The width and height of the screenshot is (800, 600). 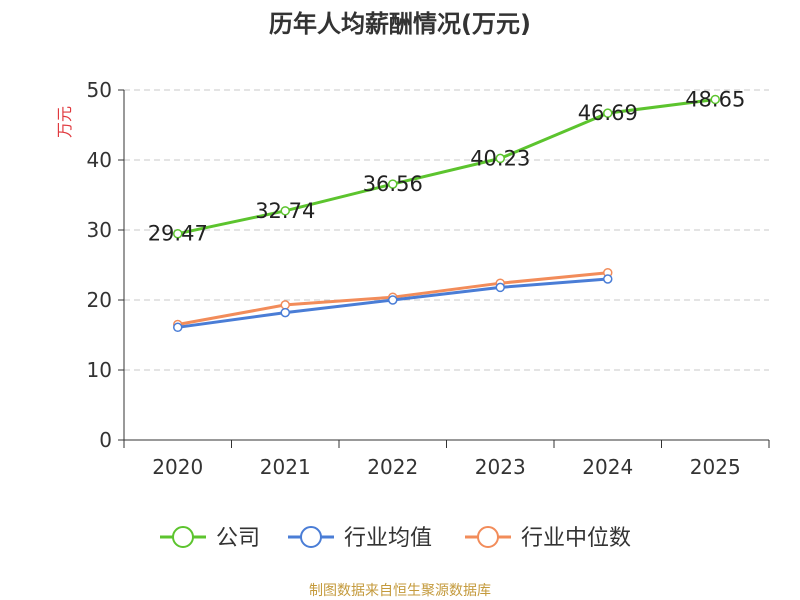 What do you see at coordinates (64, 122) in the screenshot?
I see `y-axis-label: 万元` at bounding box center [64, 122].